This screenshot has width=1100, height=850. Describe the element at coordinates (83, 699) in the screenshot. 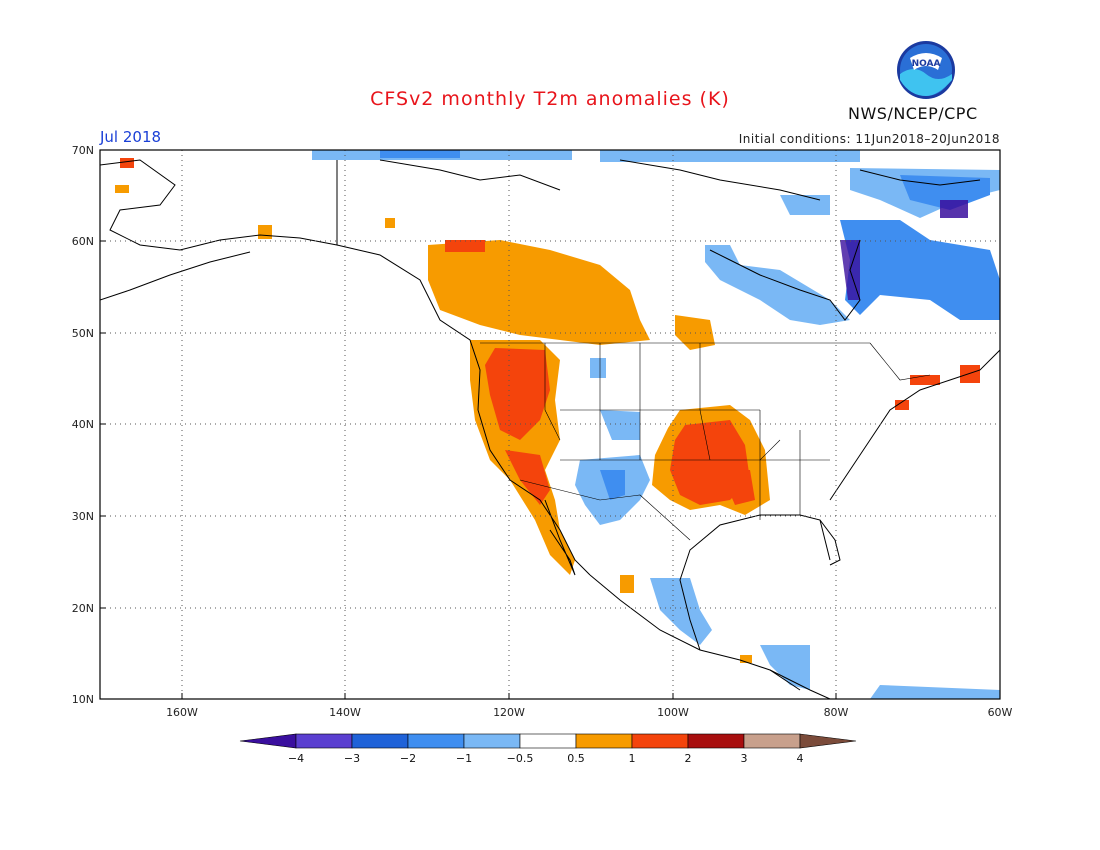

I see `lat-label-10n: 10N` at that location.